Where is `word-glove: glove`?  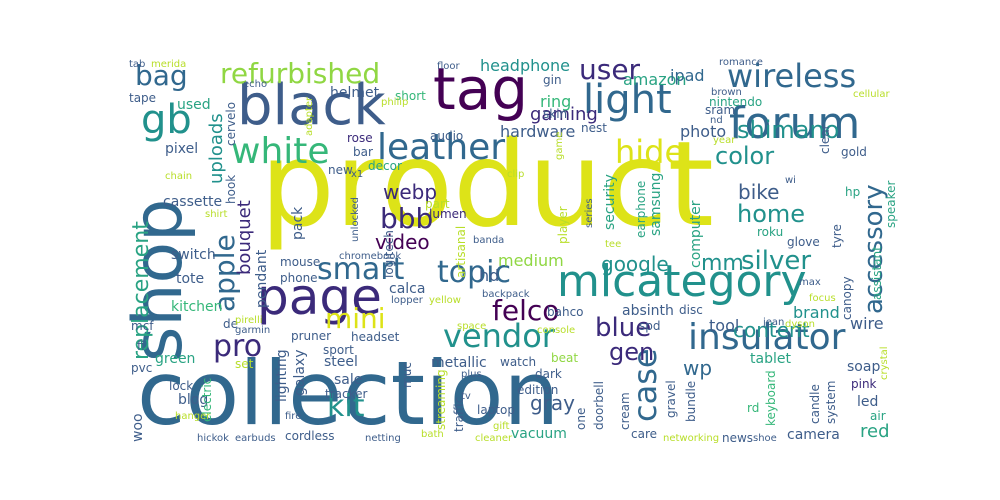 word-glove: glove is located at coordinates (803, 242).